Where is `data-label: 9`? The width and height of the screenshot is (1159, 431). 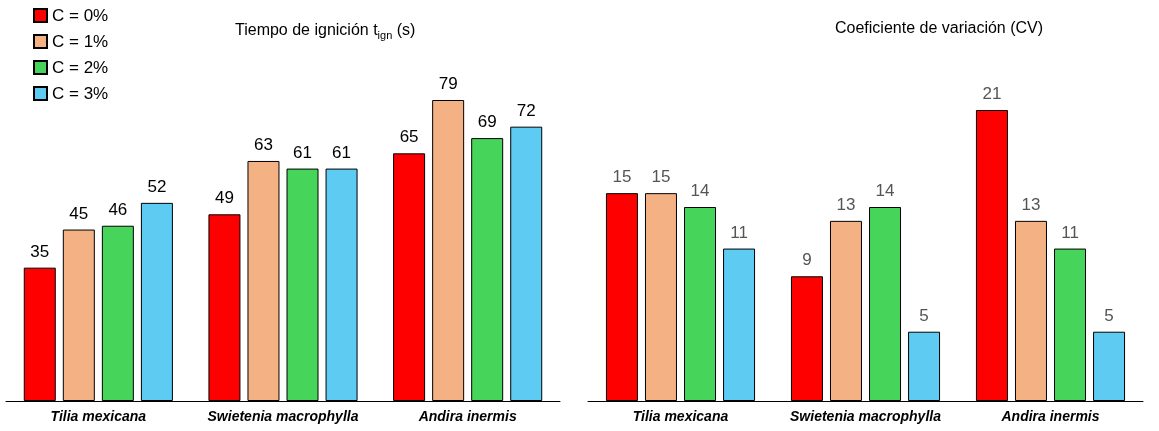
data-label: 9 is located at coordinates (807, 260).